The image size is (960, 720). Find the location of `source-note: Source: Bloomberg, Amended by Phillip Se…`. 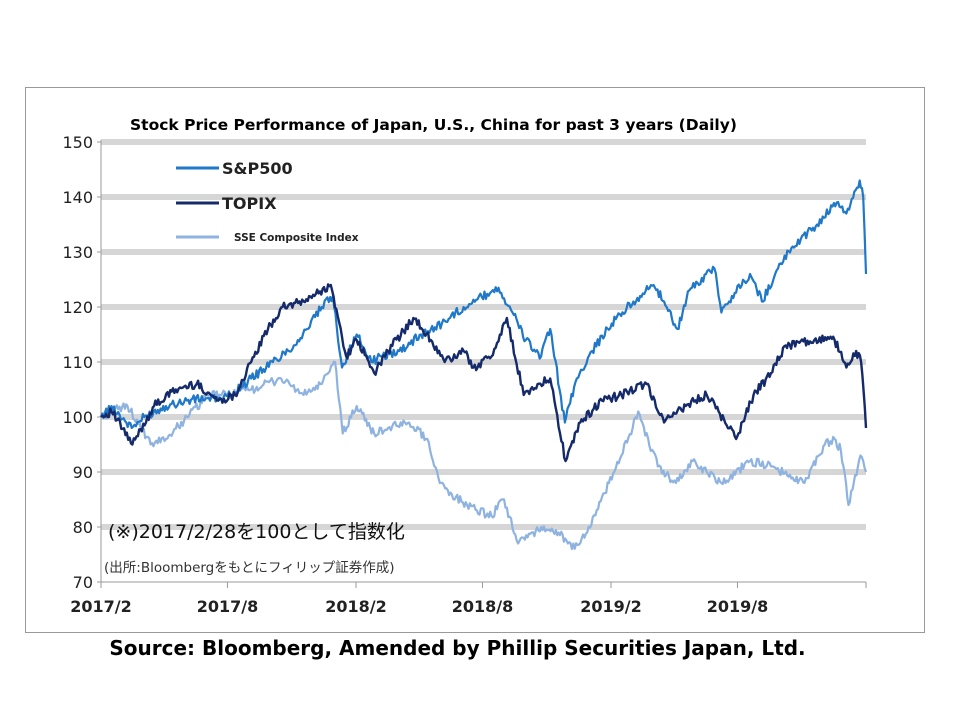

source-note: Source: Bloomberg, Amended by Phillip Se… is located at coordinates (457, 648).